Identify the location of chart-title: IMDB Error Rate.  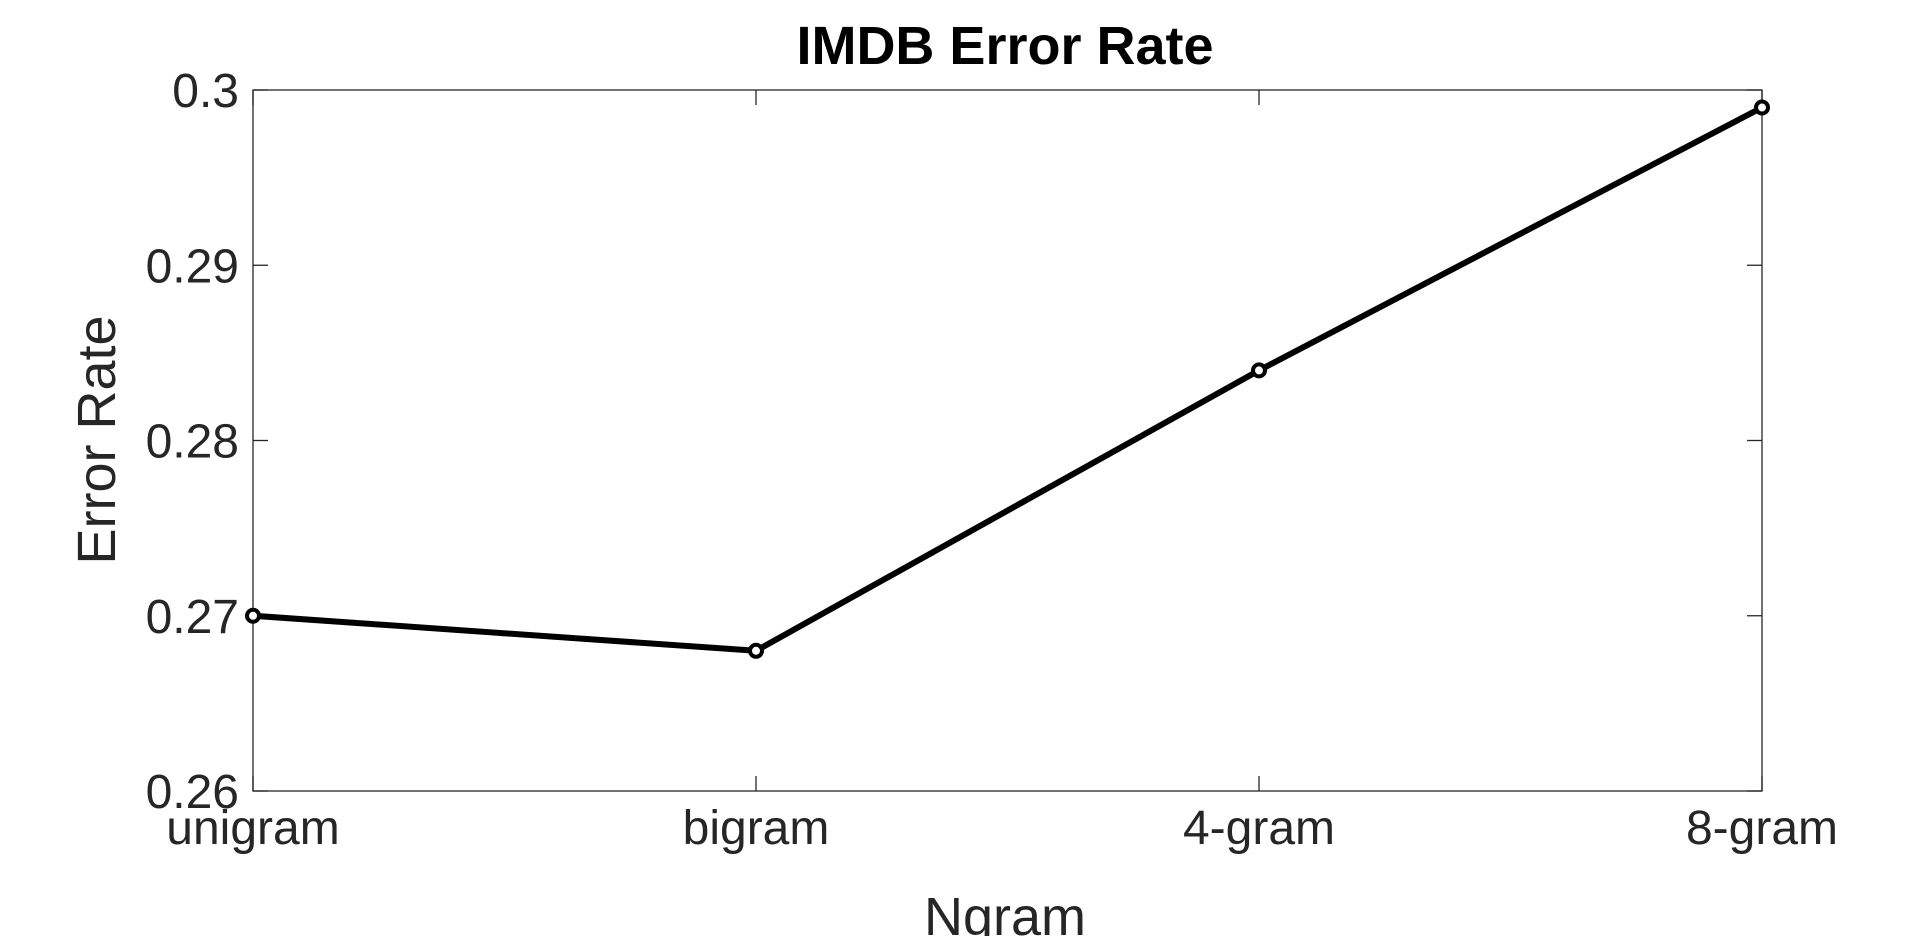
(1004, 46).